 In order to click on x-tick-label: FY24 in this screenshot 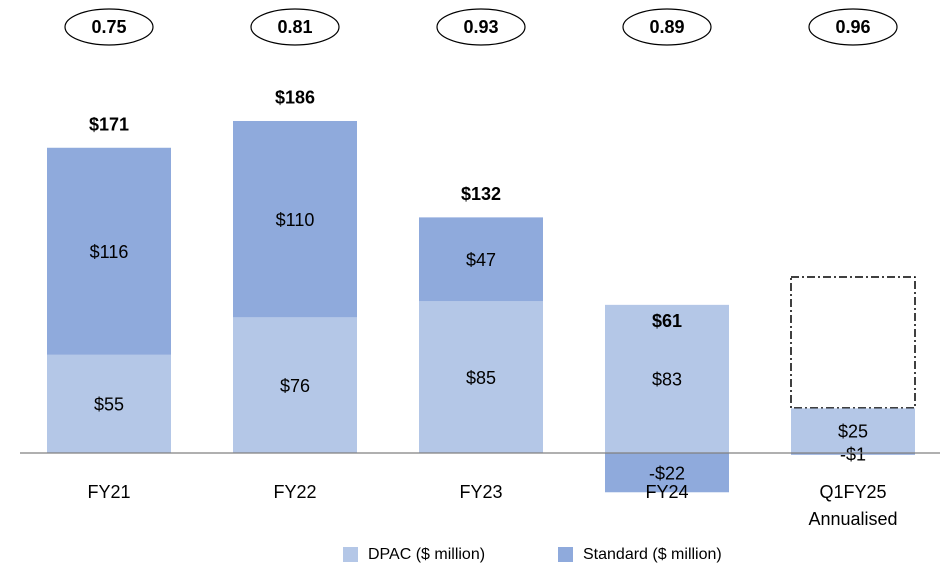, I will do `click(666, 492)`.